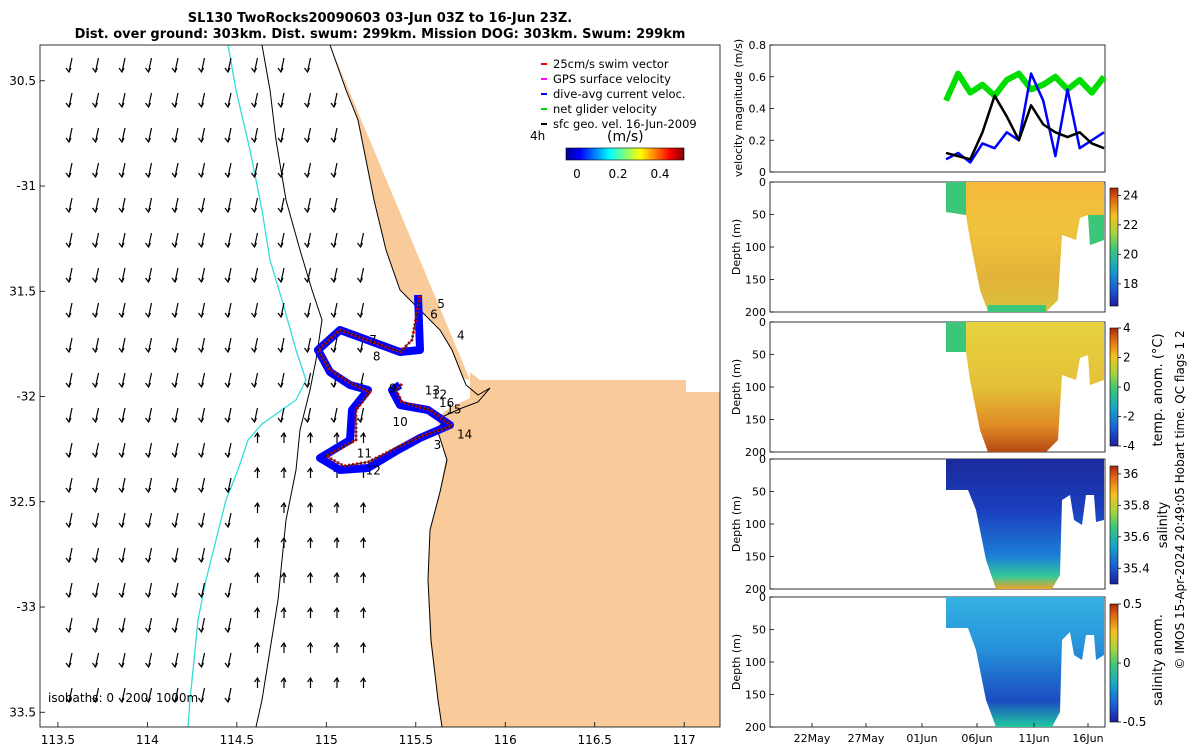 This screenshot has width=1200, height=750. What do you see at coordinates (416, 740) in the screenshot?
I see `map-x-tick-label: 115.5` at bounding box center [416, 740].